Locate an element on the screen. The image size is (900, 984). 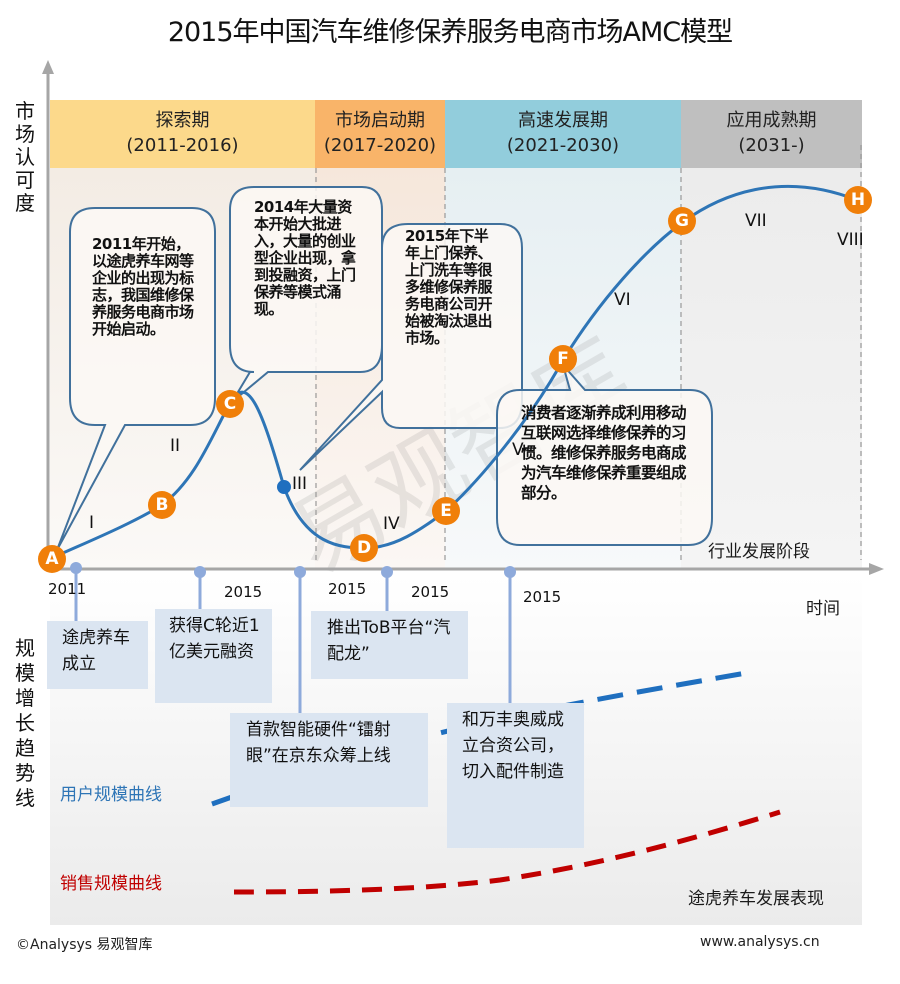
period-range: (2011-2016) is located at coordinates (182, 145).